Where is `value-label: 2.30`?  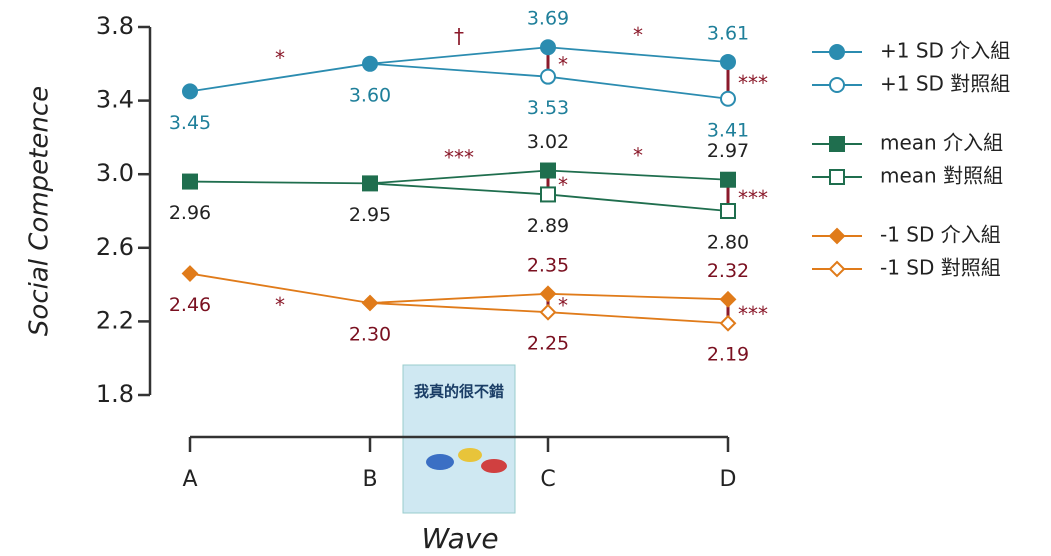 value-label: 2.30 is located at coordinates (370, 335).